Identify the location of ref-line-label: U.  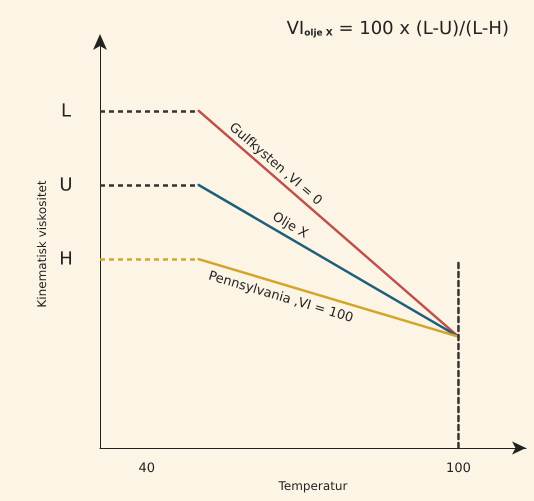
(66, 185).